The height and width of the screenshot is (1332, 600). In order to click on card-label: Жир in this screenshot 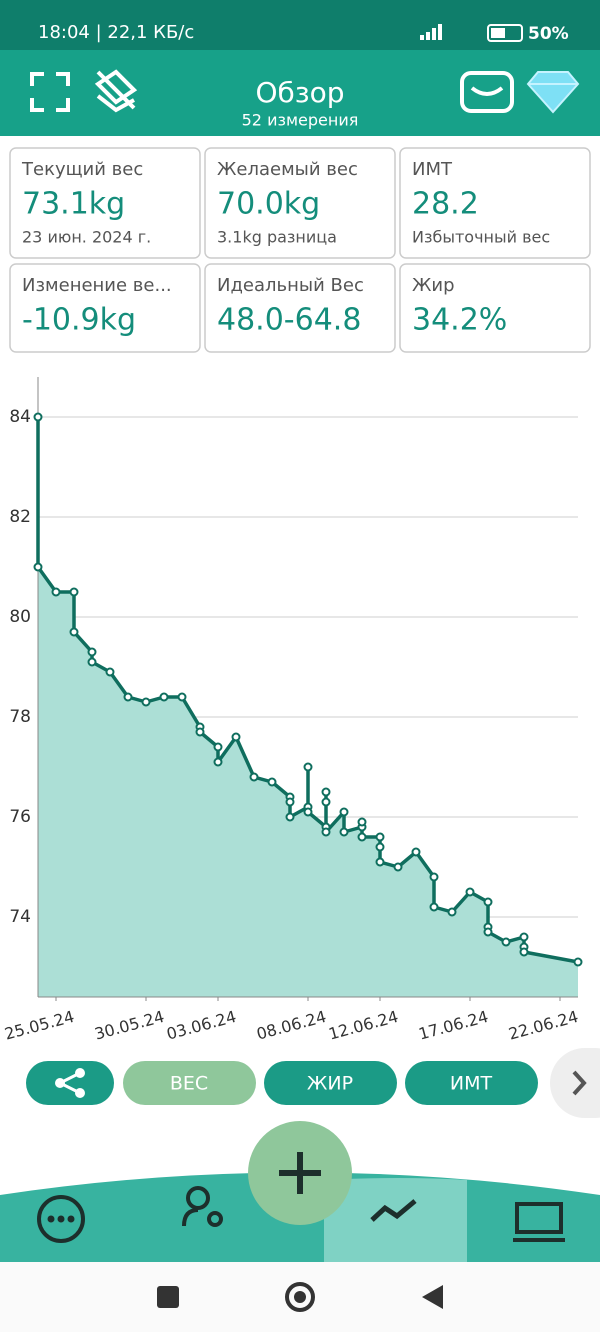, I will do `click(433, 285)`.